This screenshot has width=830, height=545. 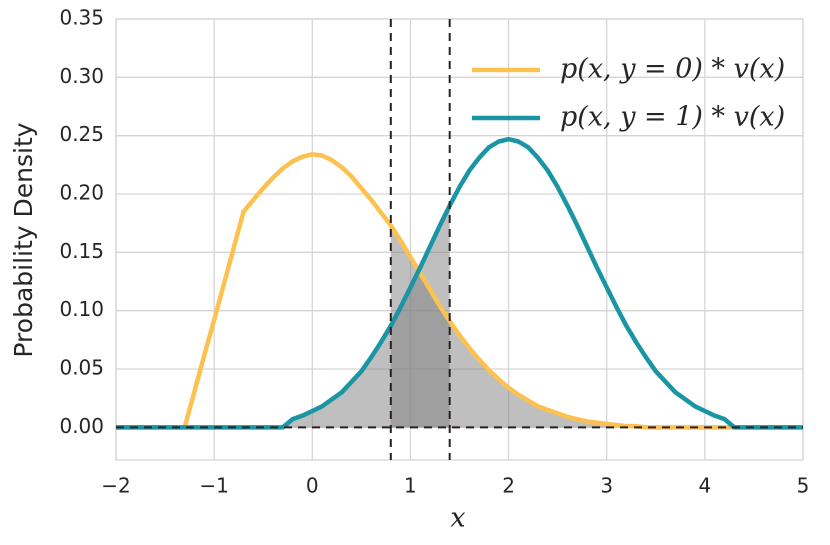 I want to click on y-tick-label: 0.30, so click(x=81, y=76).